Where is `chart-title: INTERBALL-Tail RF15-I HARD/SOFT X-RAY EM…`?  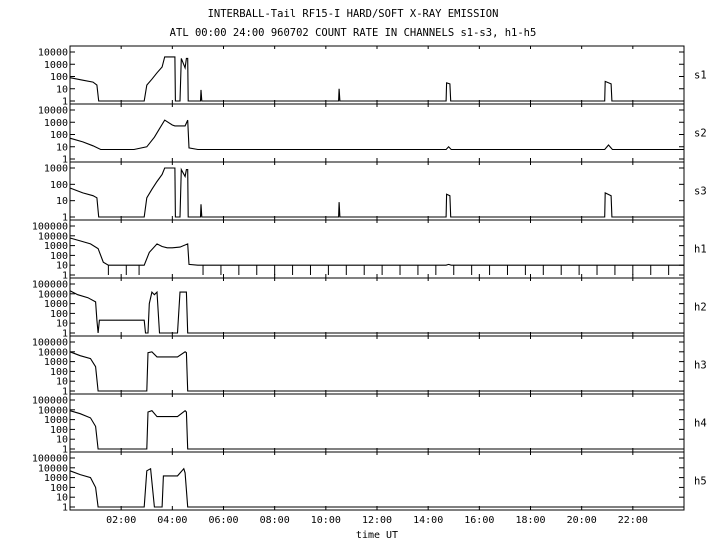
chart-title: INTERBALL-Tail RF15-I HARD/SOFT X-RAY EM… is located at coordinates (353, 14).